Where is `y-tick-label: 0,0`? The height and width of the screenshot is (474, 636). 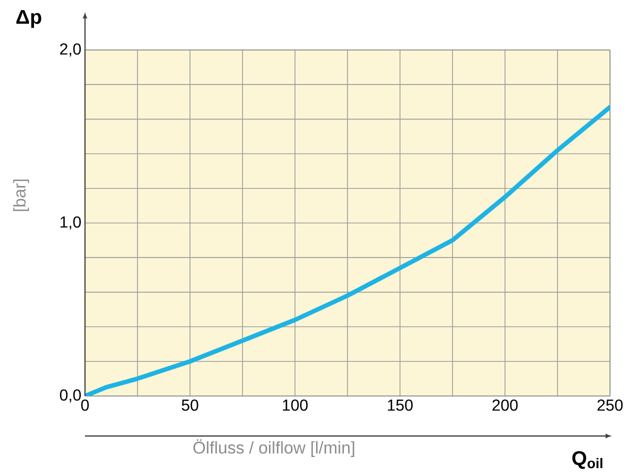 y-tick-label: 0,0 is located at coordinates (70, 396).